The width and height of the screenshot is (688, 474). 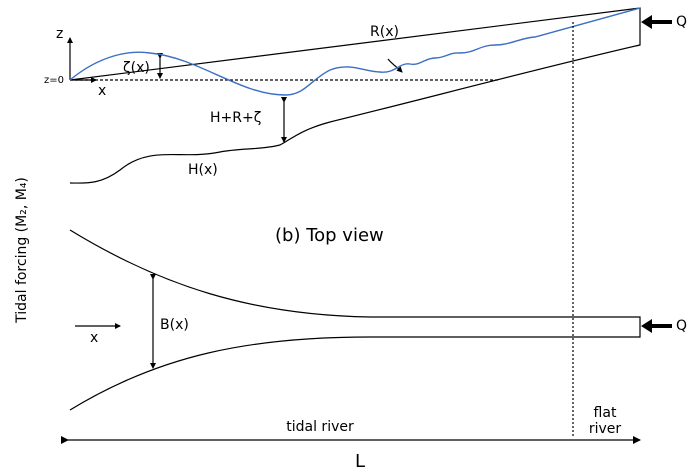 What do you see at coordinates (656, 174) in the screenshot?
I see `q-arrows` at bounding box center [656, 174].